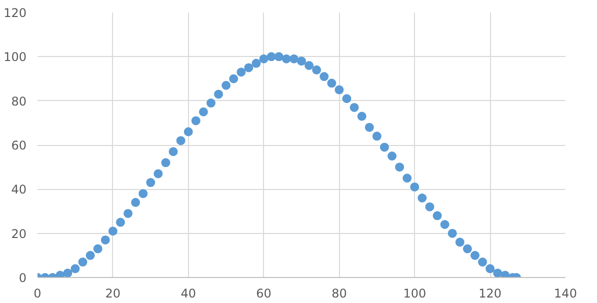  What do you see at coordinates (264, 293) in the screenshot?
I see `x-tick-label: 60` at bounding box center [264, 293].